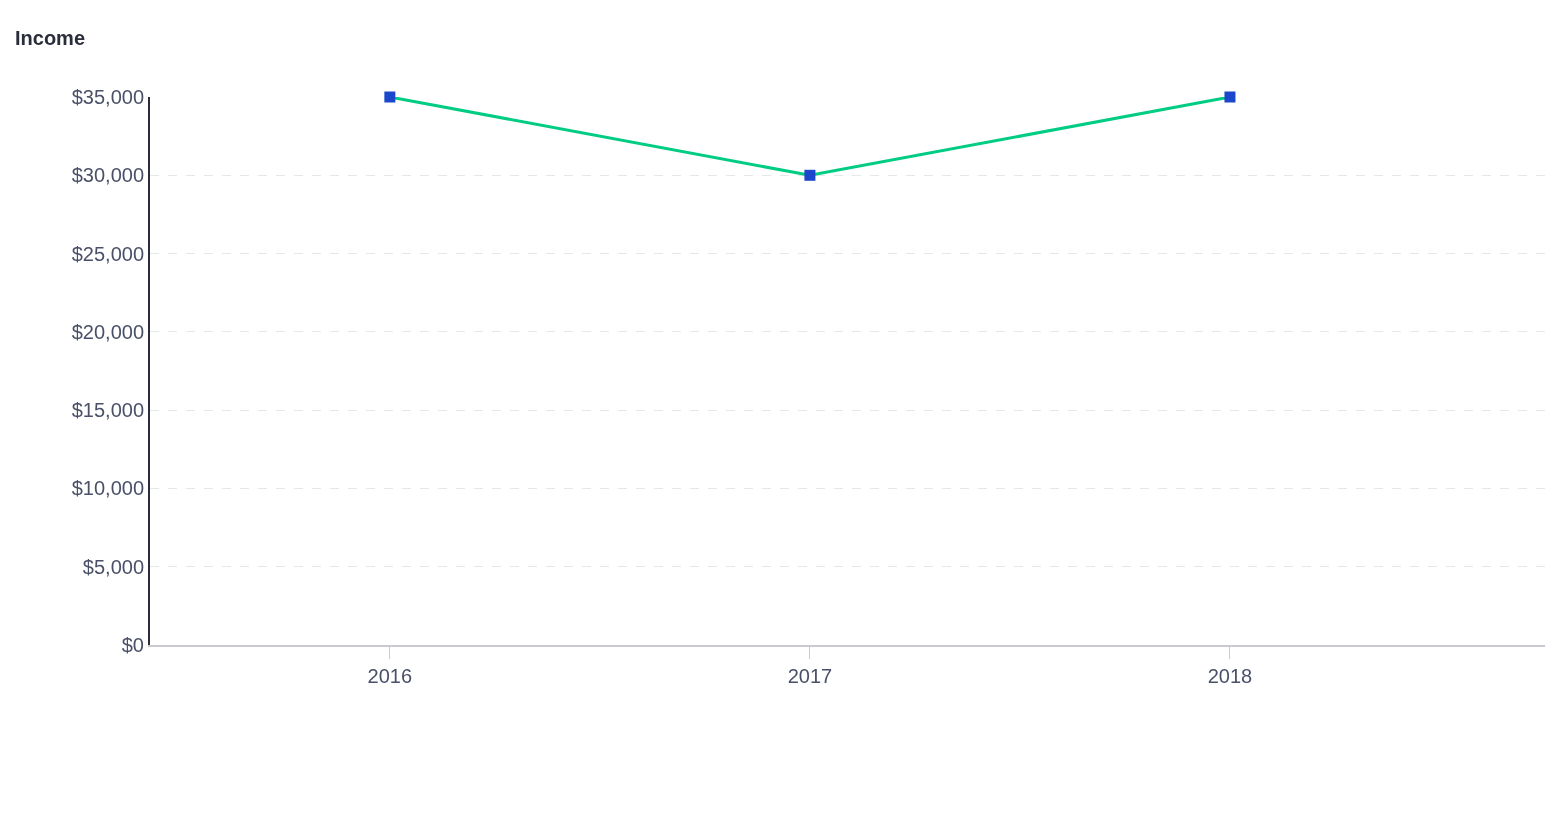 The height and width of the screenshot is (820, 1560). What do you see at coordinates (132, 645) in the screenshot?
I see `y-tick-label: $0` at bounding box center [132, 645].